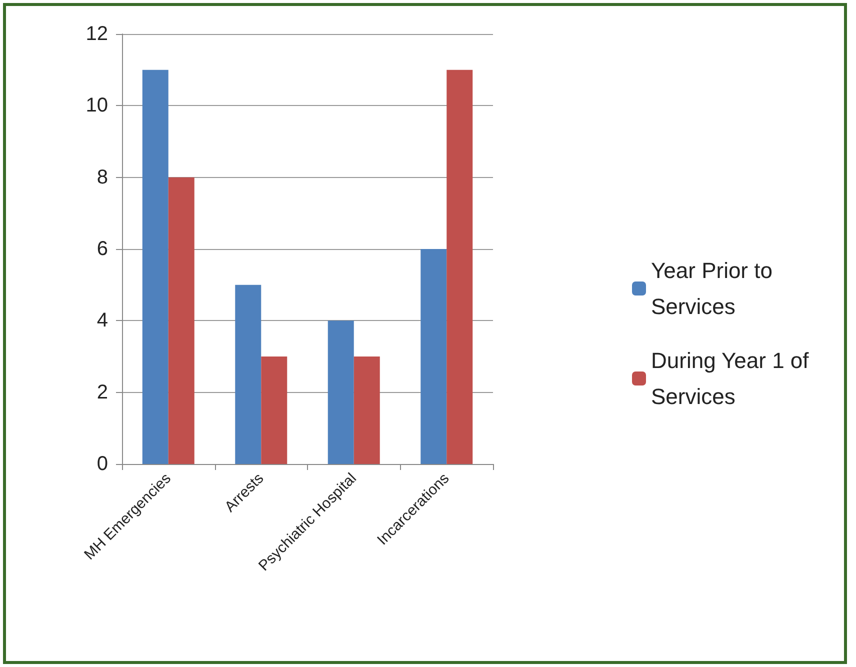 This screenshot has width=856, height=667. What do you see at coordinates (102, 321) in the screenshot?
I see `y-tick-label: 4` at bounding box center [102, 321].